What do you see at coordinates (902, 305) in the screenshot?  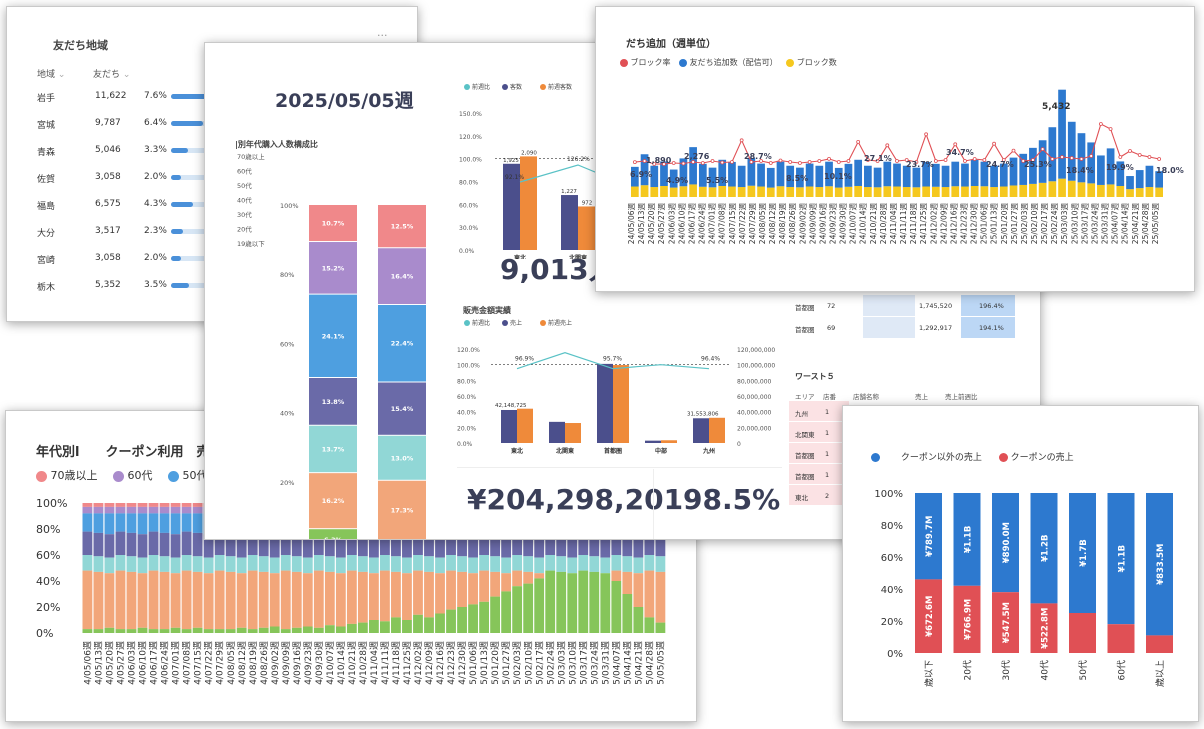 I see `best-row: 首都圏 72 1,745,520 196.4%` at bounding box center [902, 305].